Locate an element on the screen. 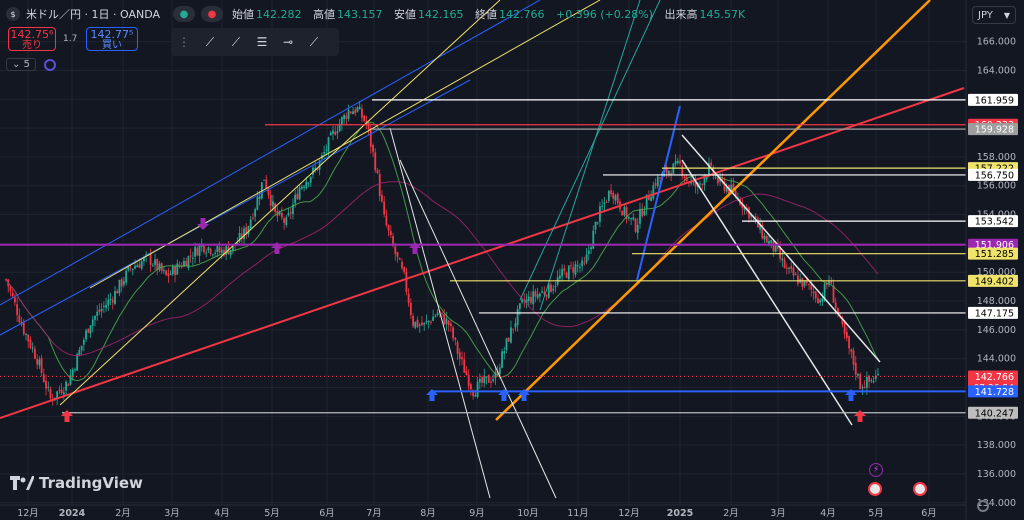 The height and width of the screenshot is (520, 1024). live-indicator-icon: ● is located at coordinates (212, 14).